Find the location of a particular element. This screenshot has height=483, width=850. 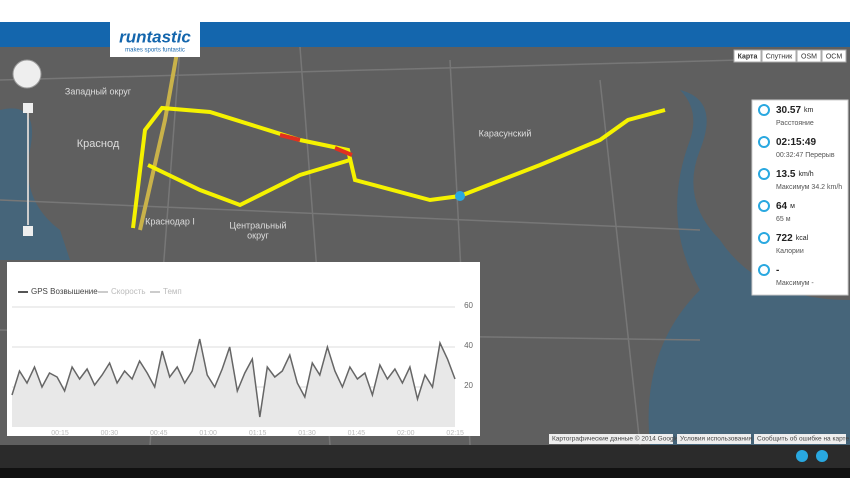

stat-number: - is located at coordinates (777, 270).